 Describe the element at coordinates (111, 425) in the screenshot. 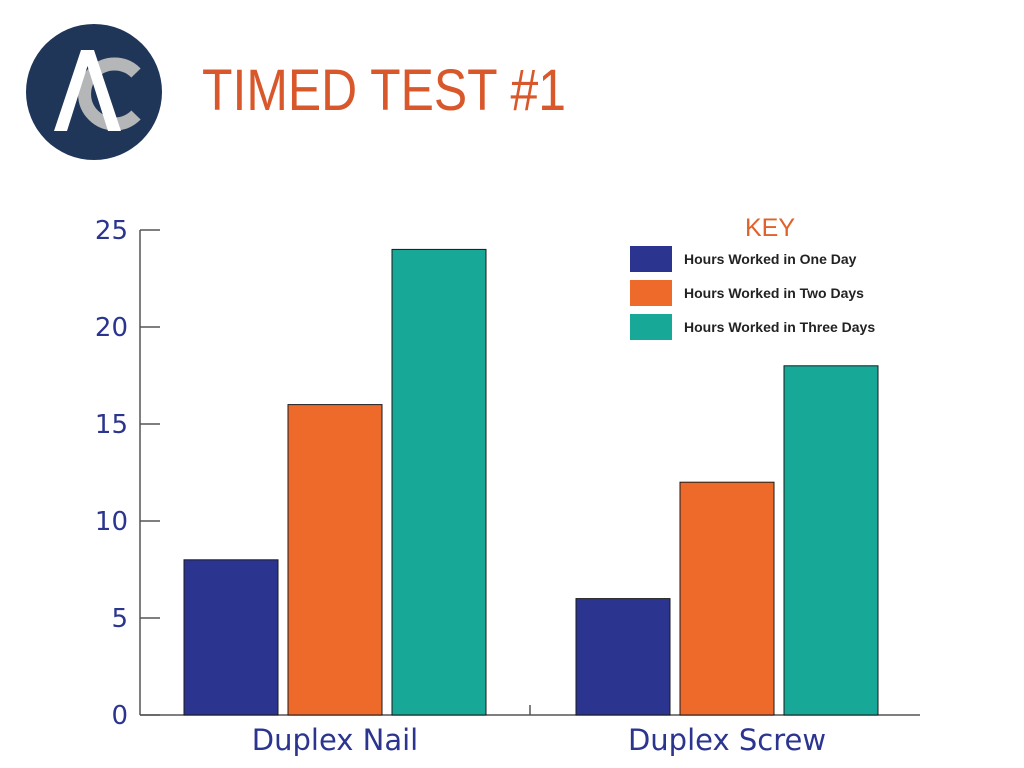

I see `y-tick-label: 15` at that location.